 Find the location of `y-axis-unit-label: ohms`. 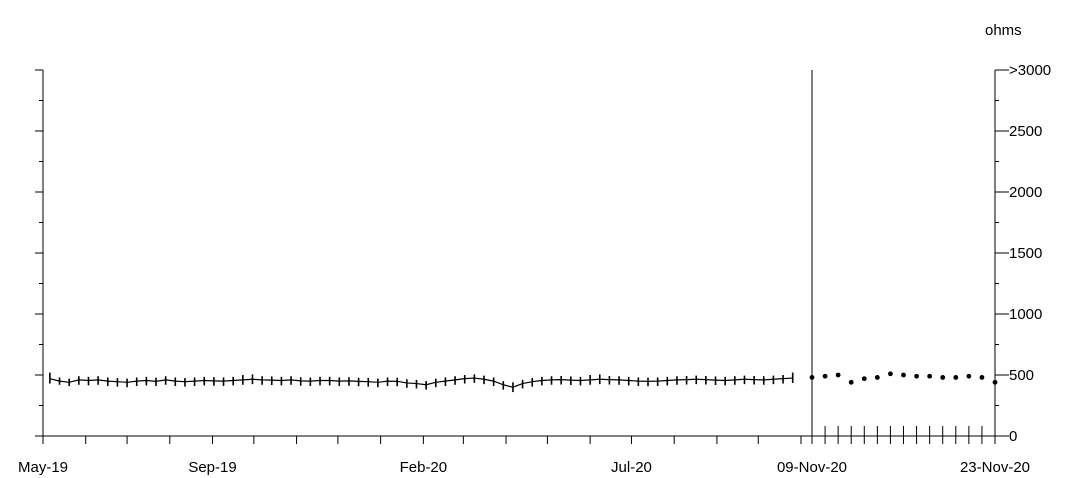

y-axis-unit-label: ohms is located at coordinates (1003, 30).